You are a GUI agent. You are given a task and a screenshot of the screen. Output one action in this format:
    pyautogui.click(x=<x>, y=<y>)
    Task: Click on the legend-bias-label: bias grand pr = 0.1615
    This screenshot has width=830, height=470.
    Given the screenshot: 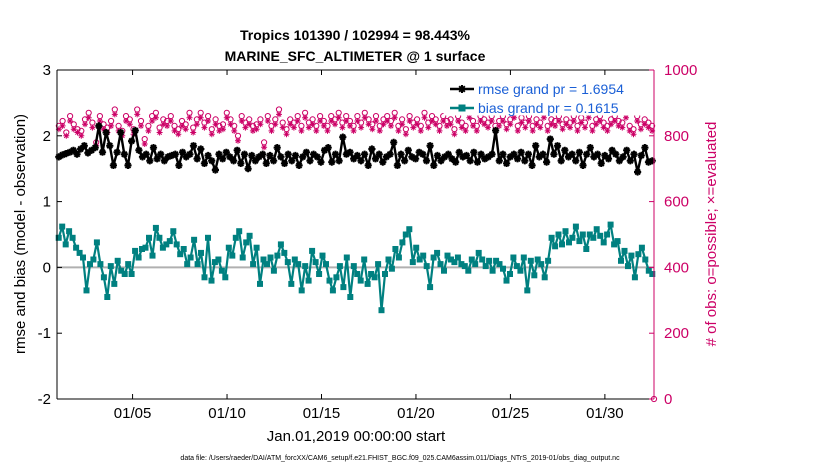 What is the action you would take?
    pyautogui.click(x=548, y=108)
    